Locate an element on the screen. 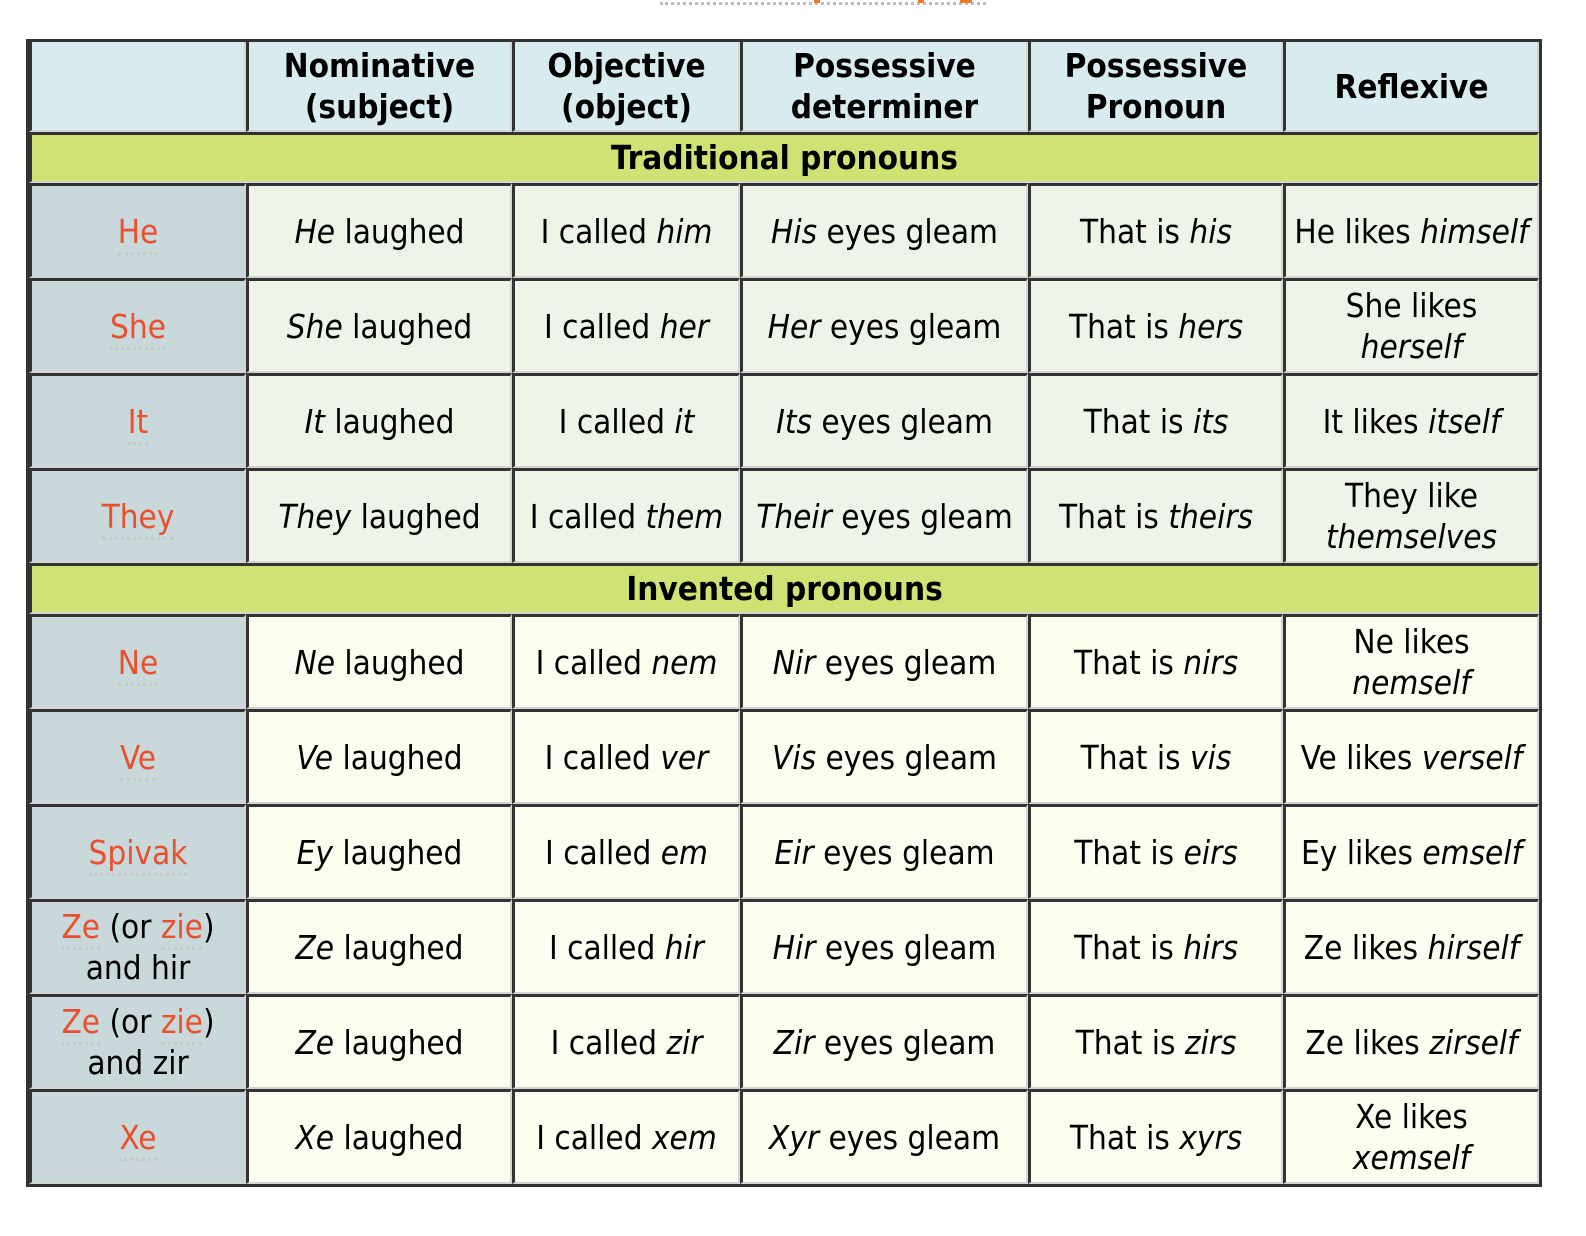  example-pronoun: zirs is located at coordinates (1210, 1042).